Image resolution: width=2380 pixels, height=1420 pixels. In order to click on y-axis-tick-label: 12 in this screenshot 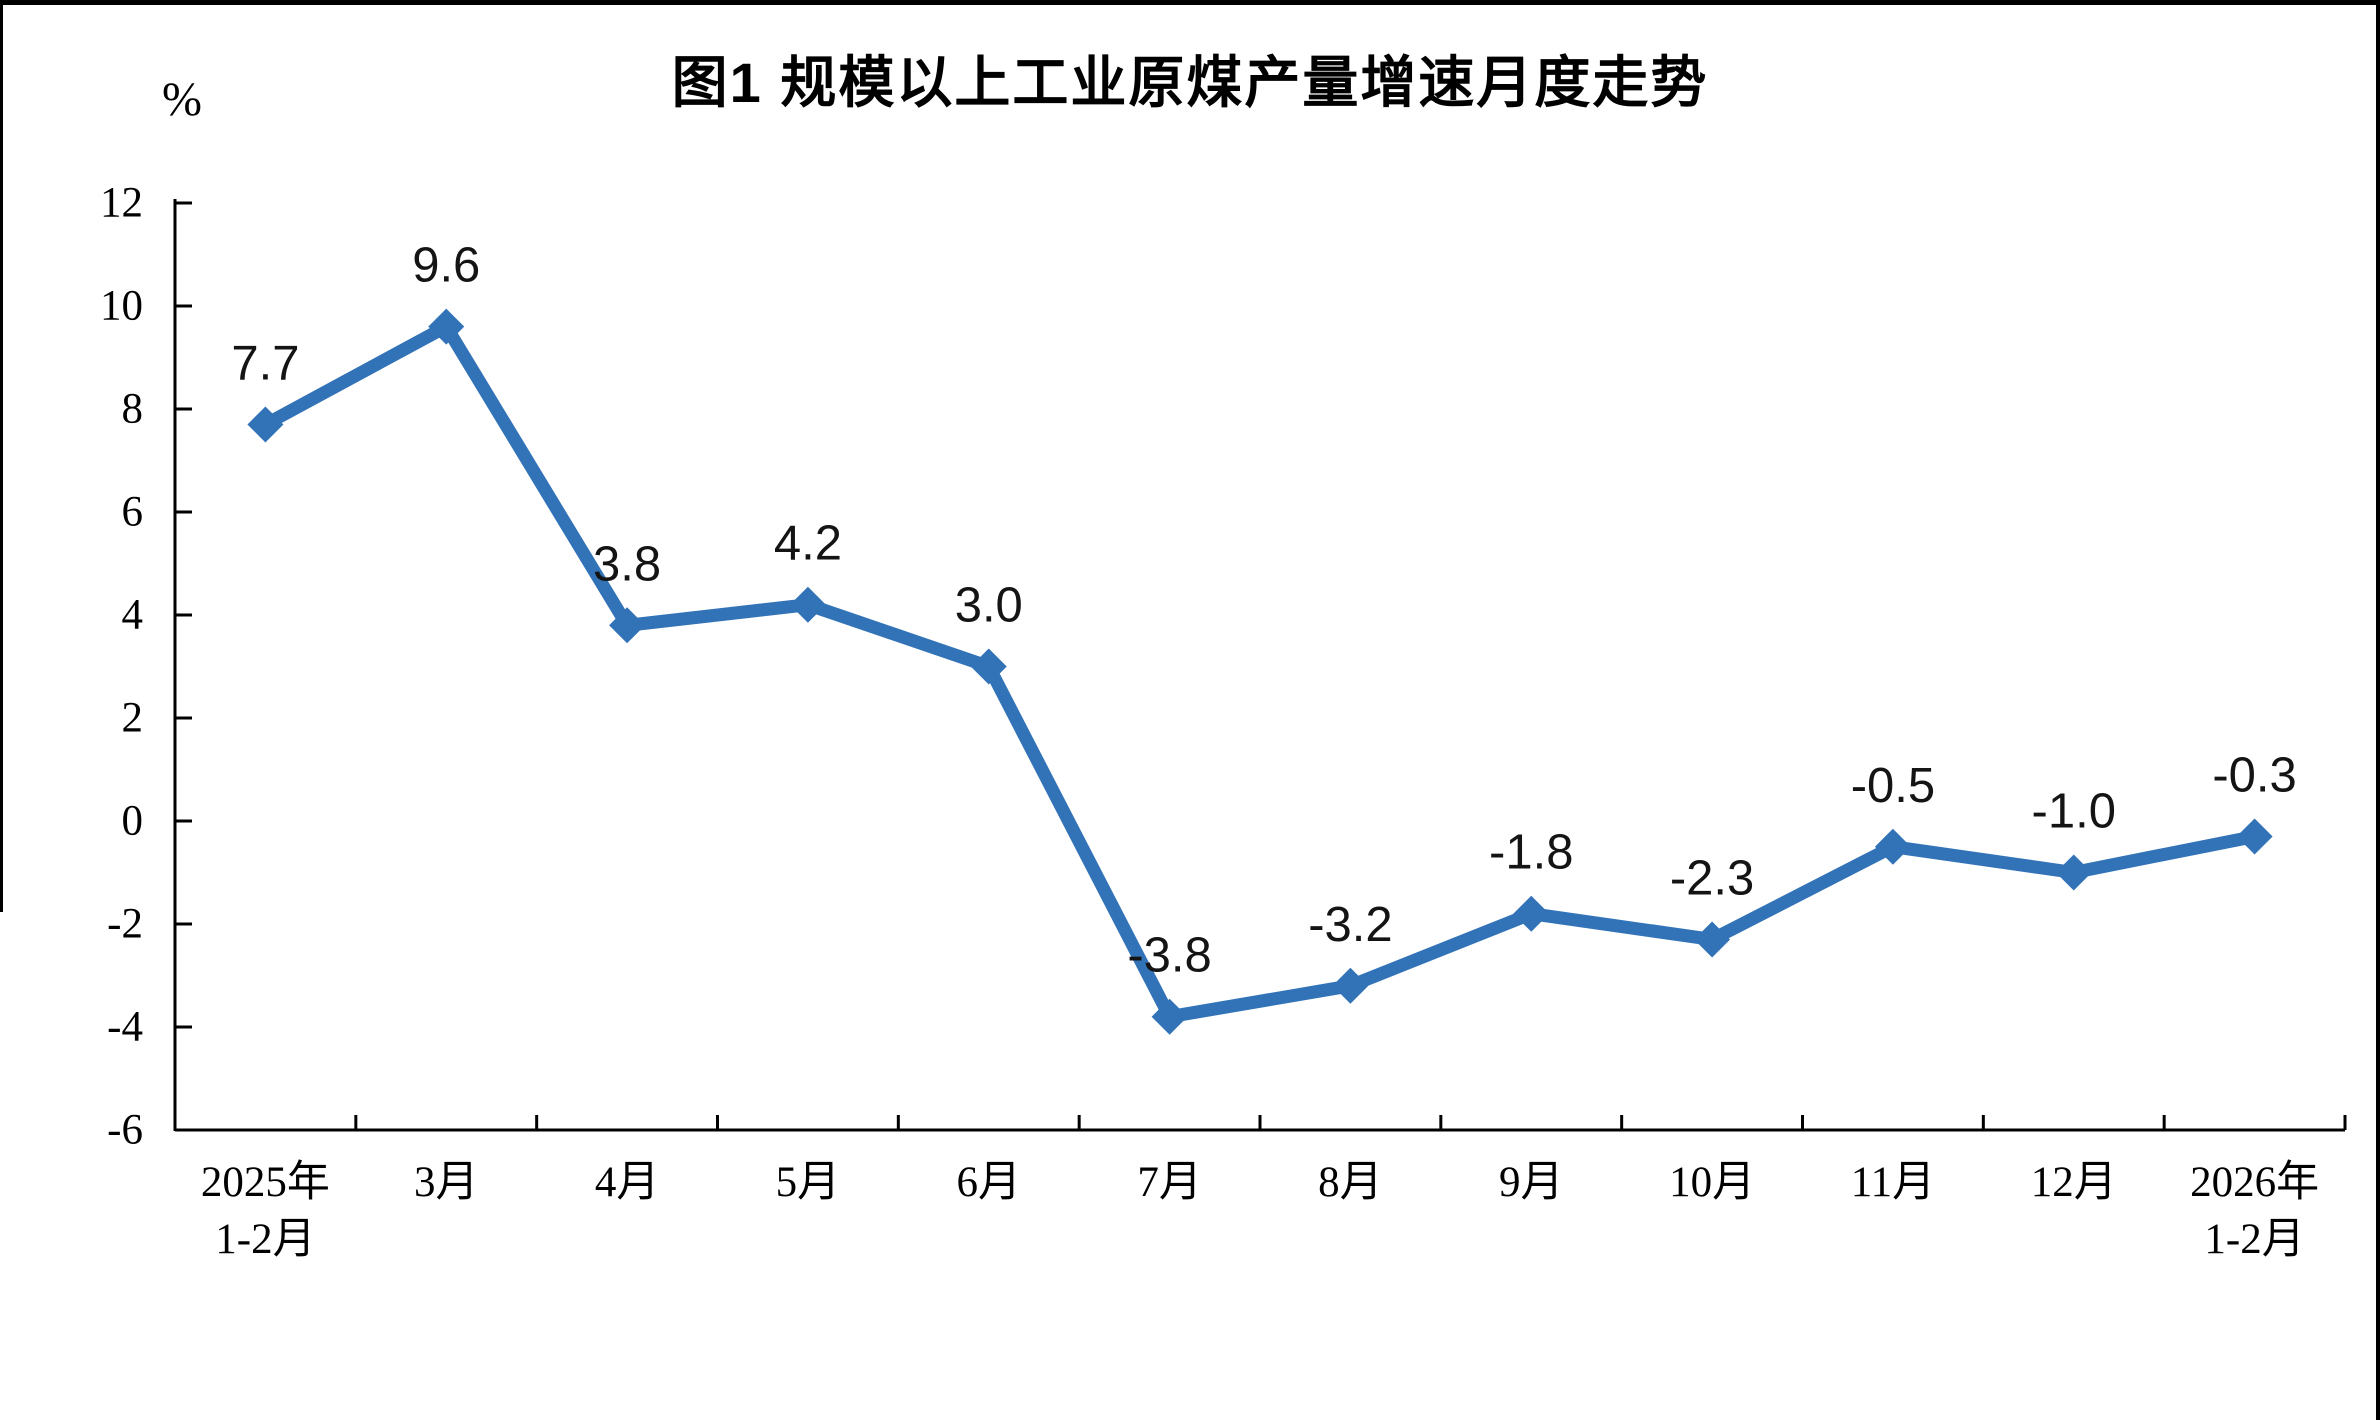, I will do `click(121, 203)`.